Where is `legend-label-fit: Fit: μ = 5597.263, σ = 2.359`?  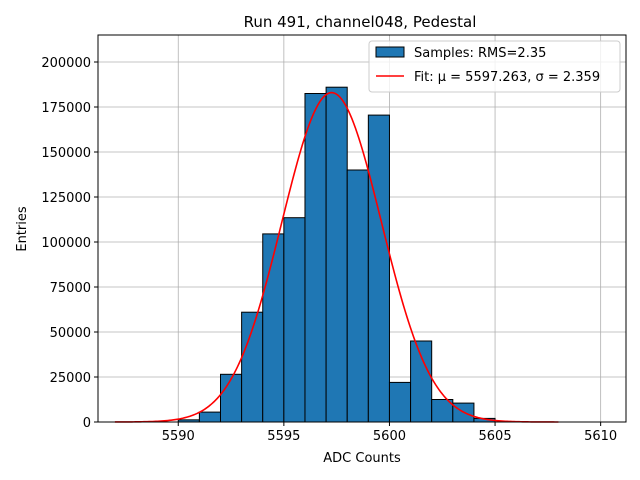 legend-label-fit: Fit: μ = 5597.263, σ = 2.359 is located at coordinates (507, 77).